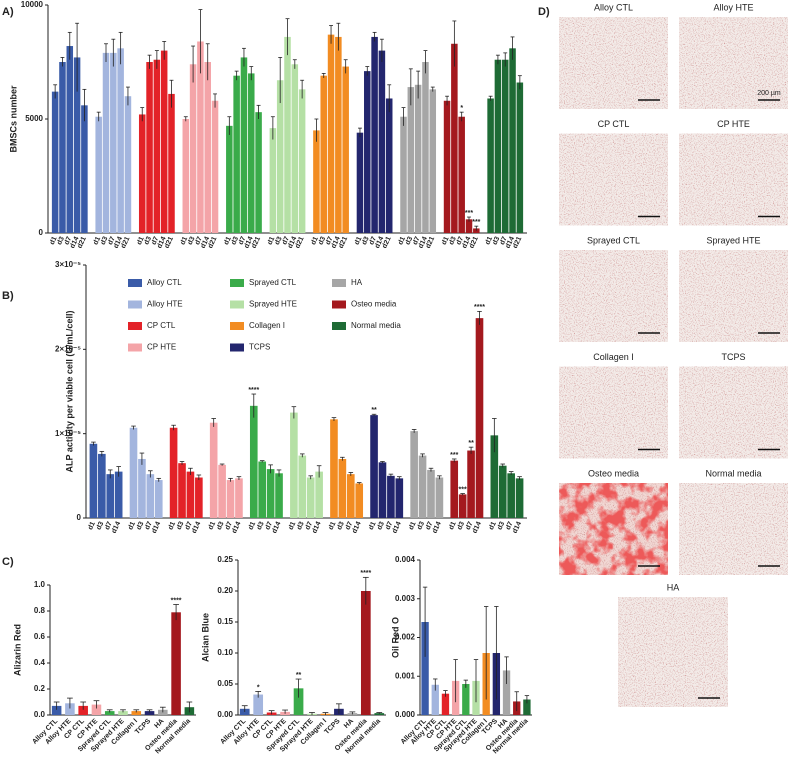 This screenshot has height=763, width=789. Describe the element at coordinates (8, 12) in the screenshot. I see `panel-label: A)` at that location.